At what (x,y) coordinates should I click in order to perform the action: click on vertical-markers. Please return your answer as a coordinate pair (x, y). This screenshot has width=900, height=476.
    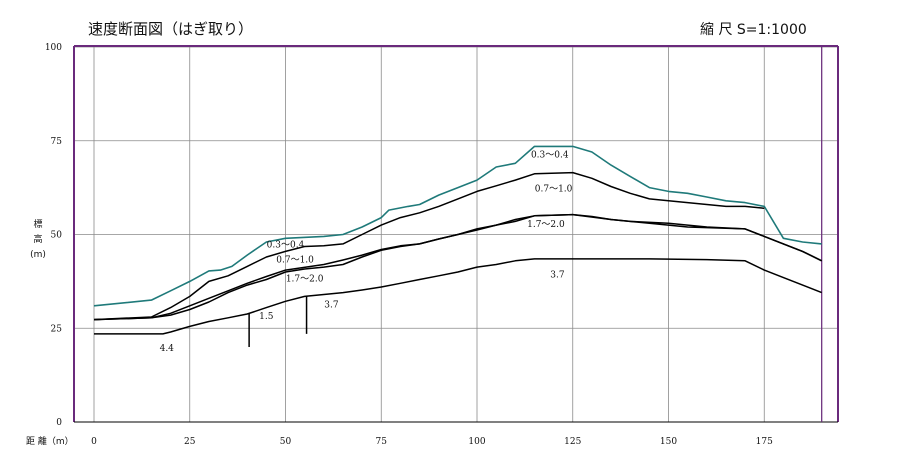
    Looking at the image, I should click on (278, 321).